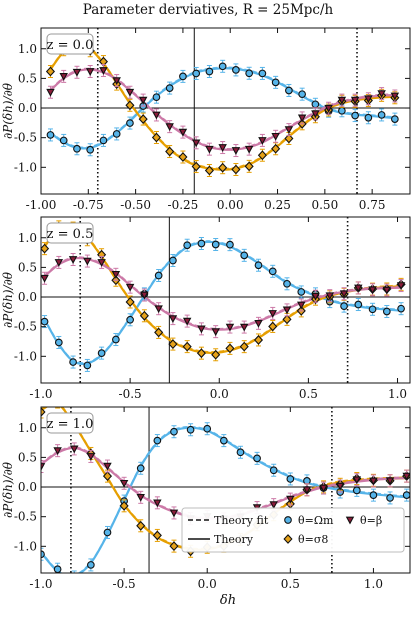 The width and height of the screenshot is (416, 619). I want to click on y-tick-label: -0.5, so click(25, 517).